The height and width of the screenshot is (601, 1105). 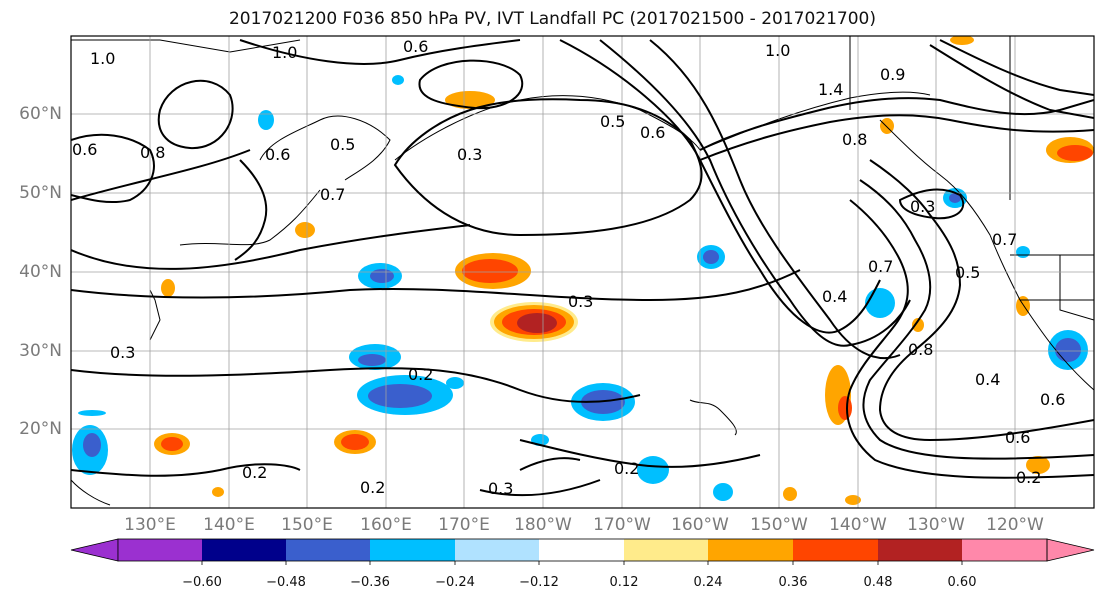 What do you see at coordinates (962, 582) in the screenshot?
I see `colorbar-tick-label: 0.60` at bounding box center [962, 582].